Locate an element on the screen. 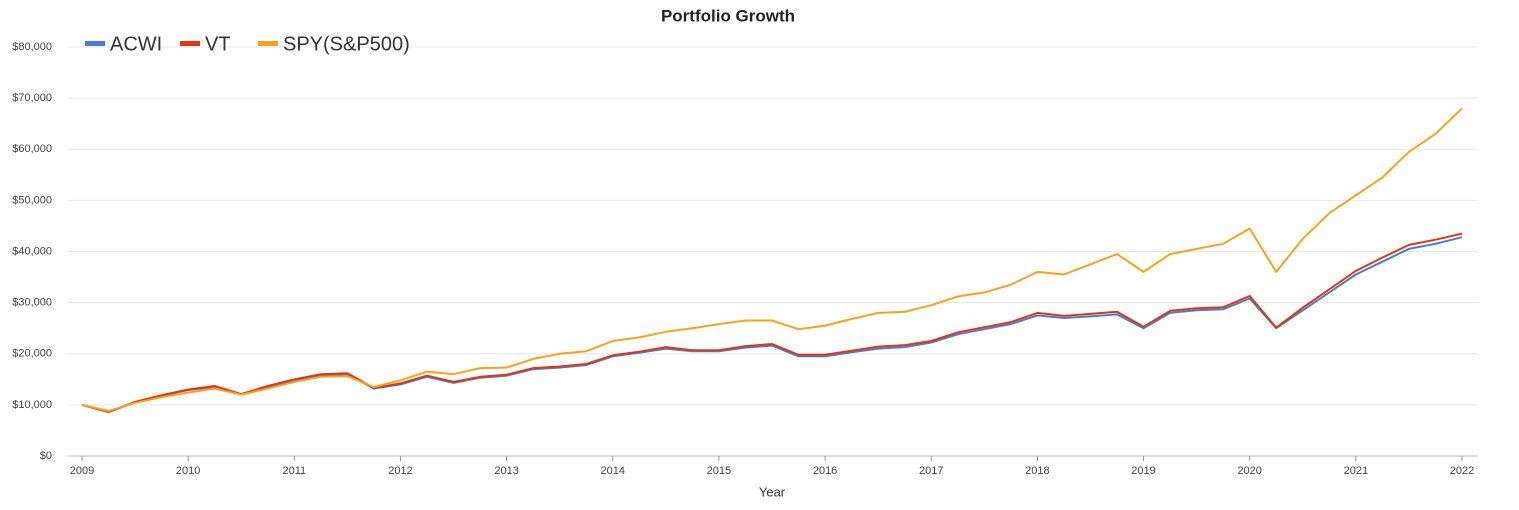 The width and height of the screenshot is (1519, 510). x-tick-label: 2011 is located at coordinates (294, 471).